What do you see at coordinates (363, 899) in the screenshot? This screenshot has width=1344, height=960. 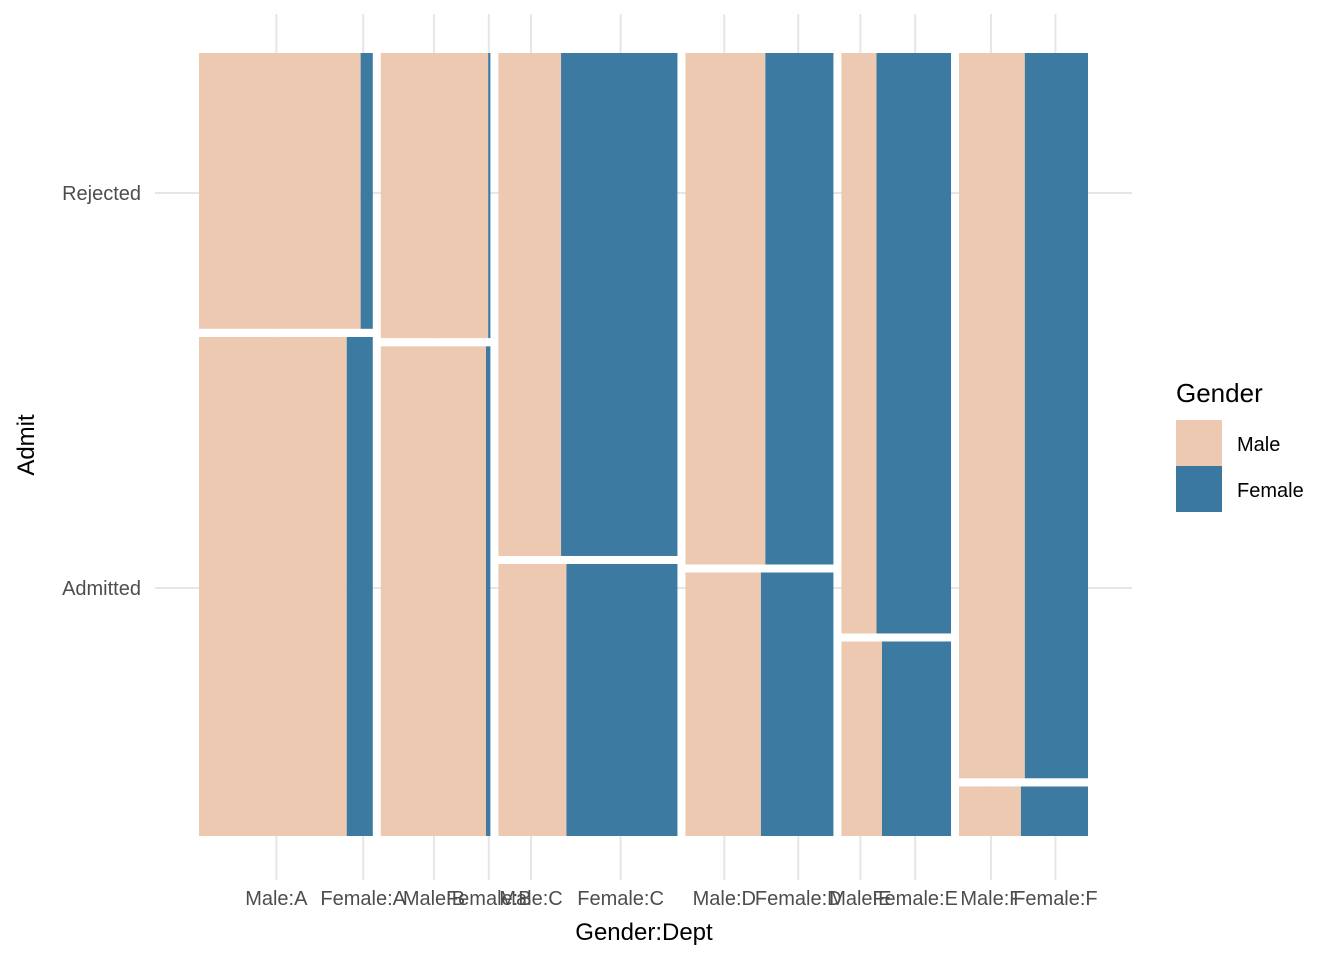 I see `x-tick-label: Female:A` at bounding box center [363, 899].